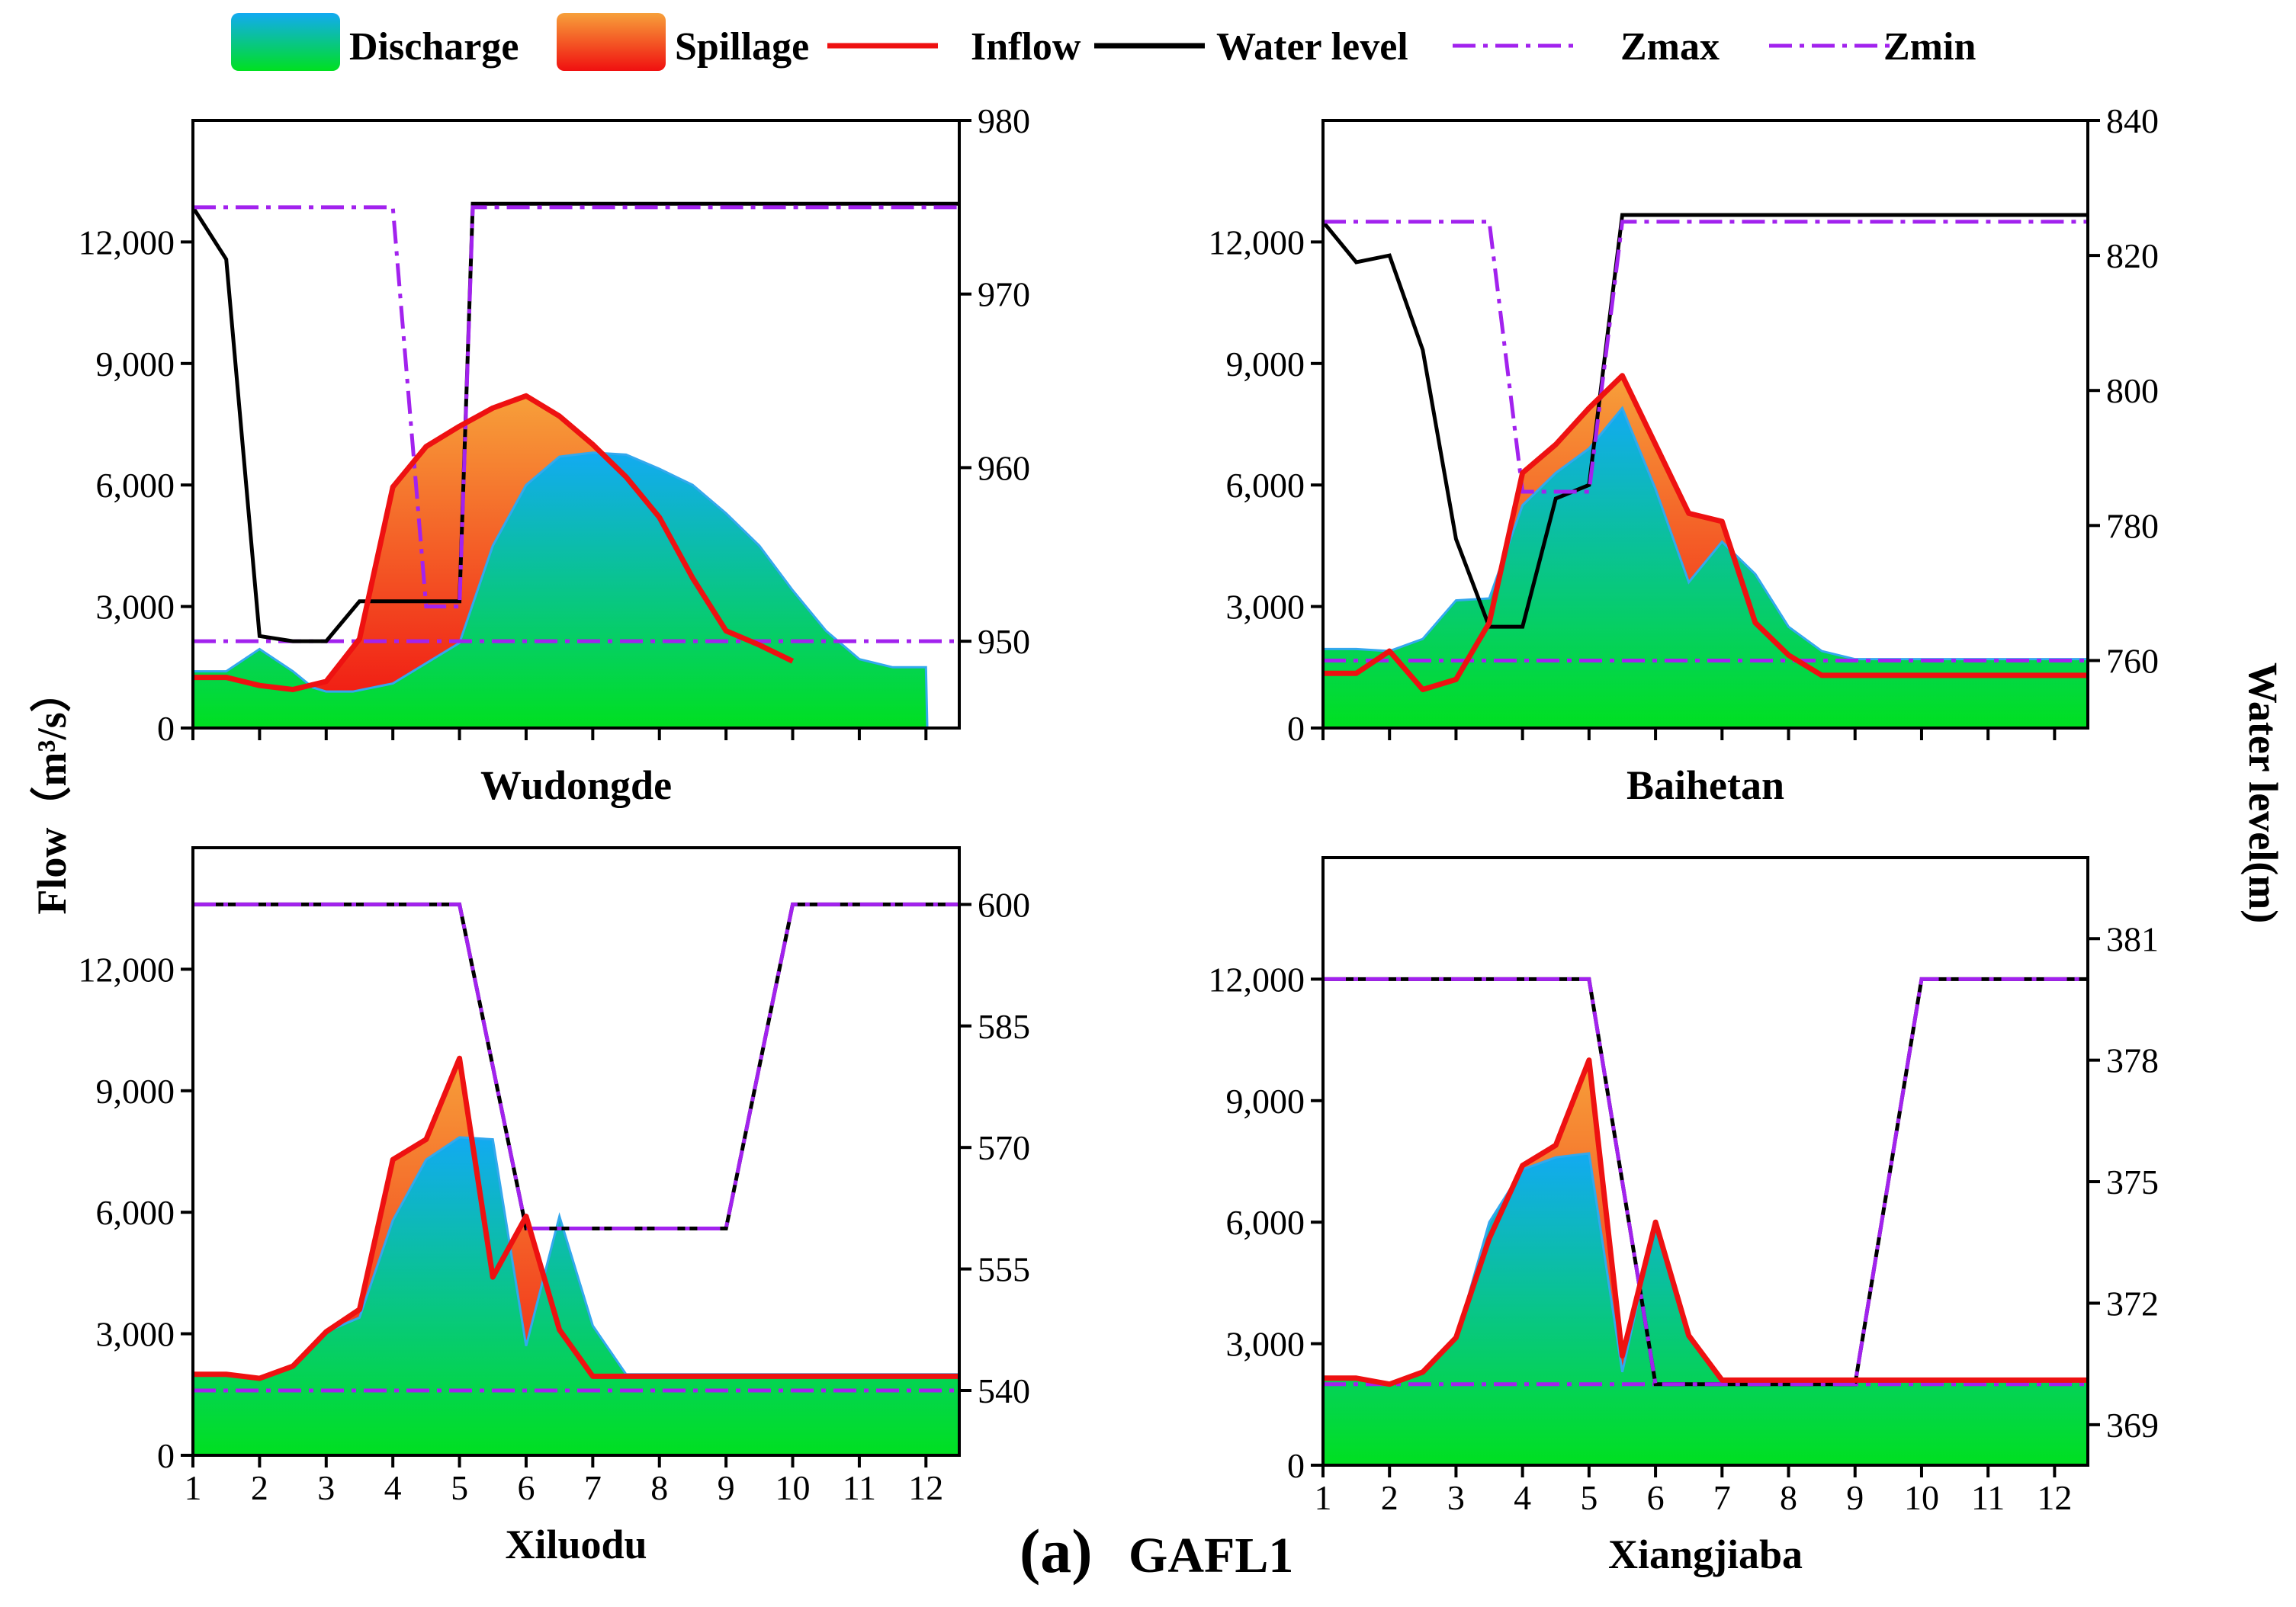 This screenshot has width=2296, height=1607. I want to click on legend-inflow-label: Inflow, so click(1026, 47).